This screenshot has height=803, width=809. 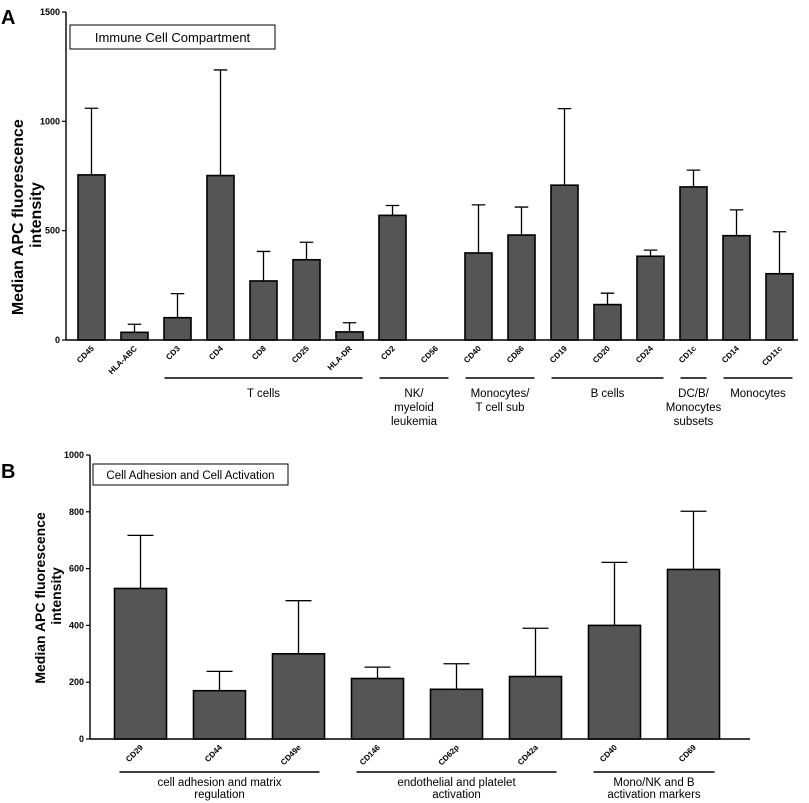 I want to click on panel-a-x-tick-label-cd3: CD3, so click(x=173, y=353).